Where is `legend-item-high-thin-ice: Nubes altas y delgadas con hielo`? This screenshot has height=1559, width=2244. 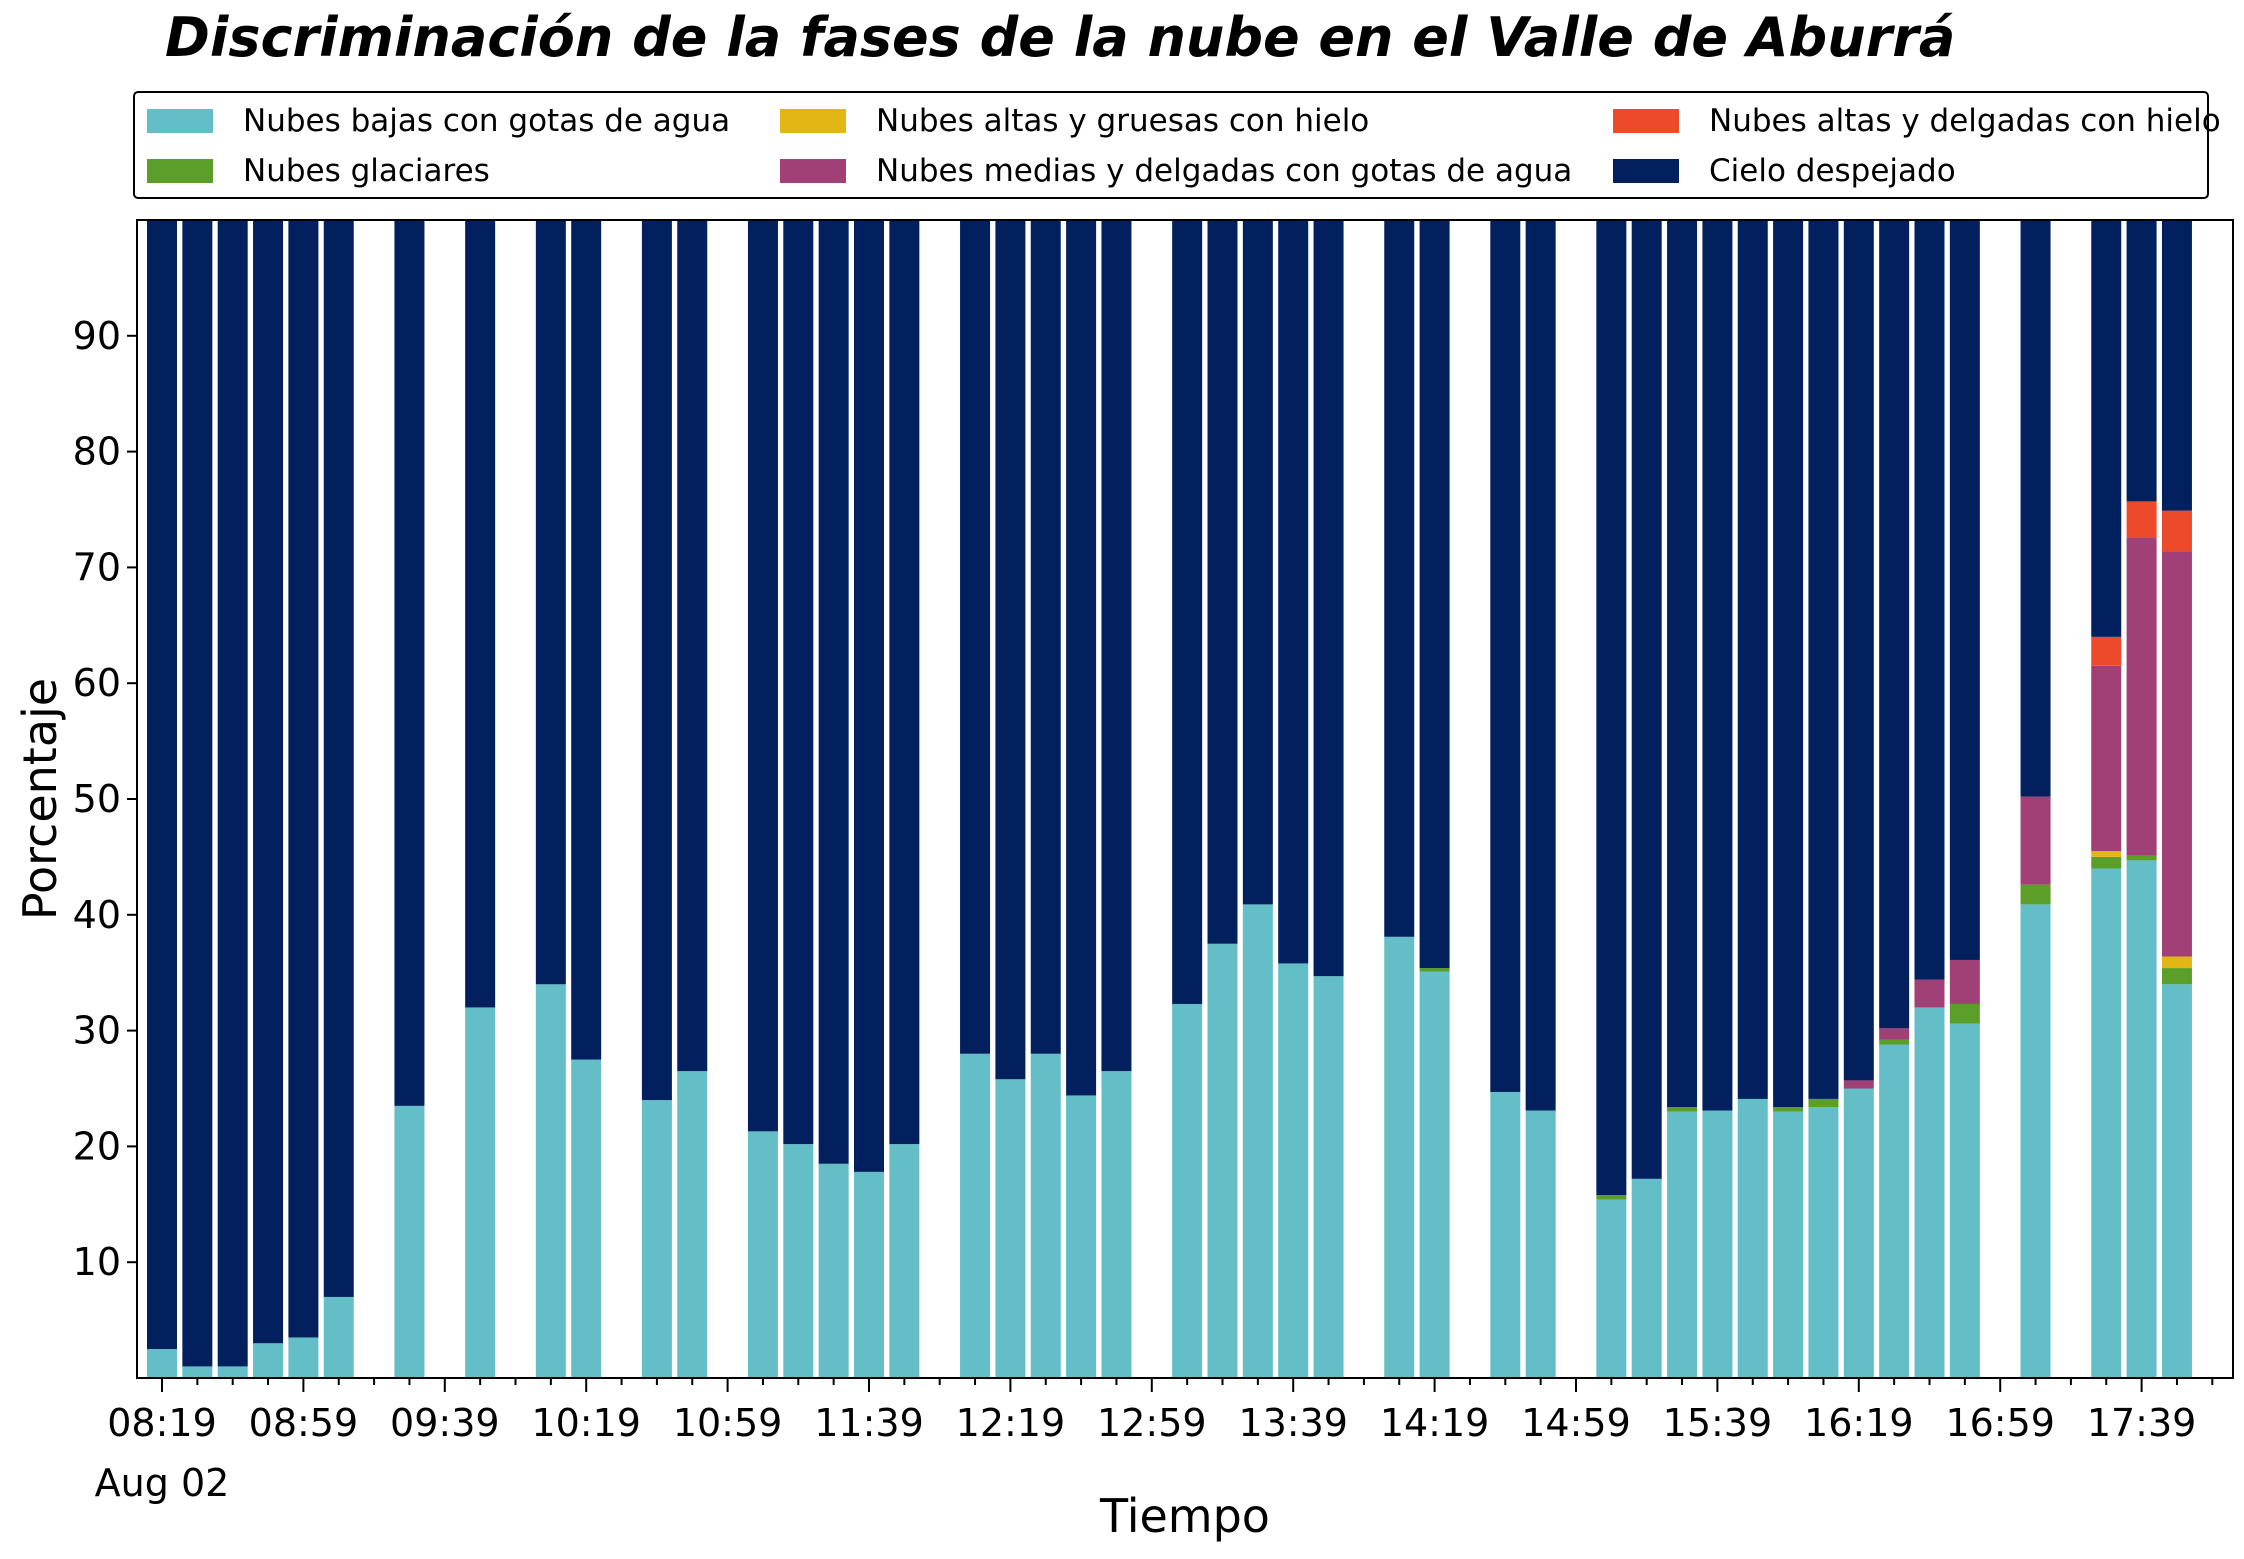
legend-item-high-thin-ice: Nubes altas y delgadas con hielo is located at coordinates (1917, 121).